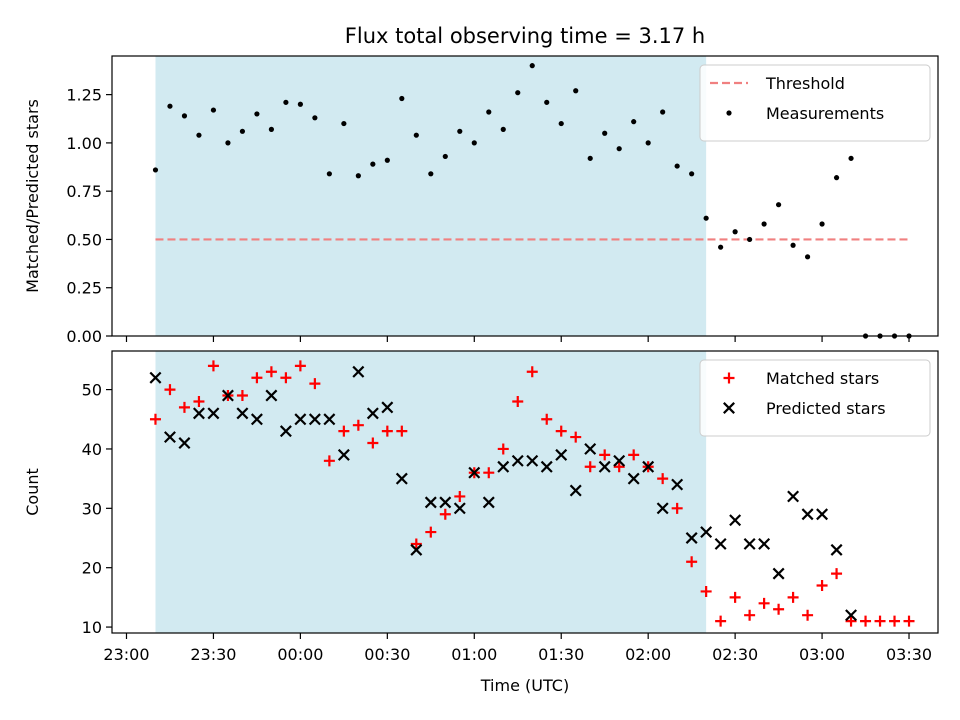  What do you see at coordinates (92, 449) in the screenshot?
I see `y-tick-label: 40` at bounding box center [92, 449].